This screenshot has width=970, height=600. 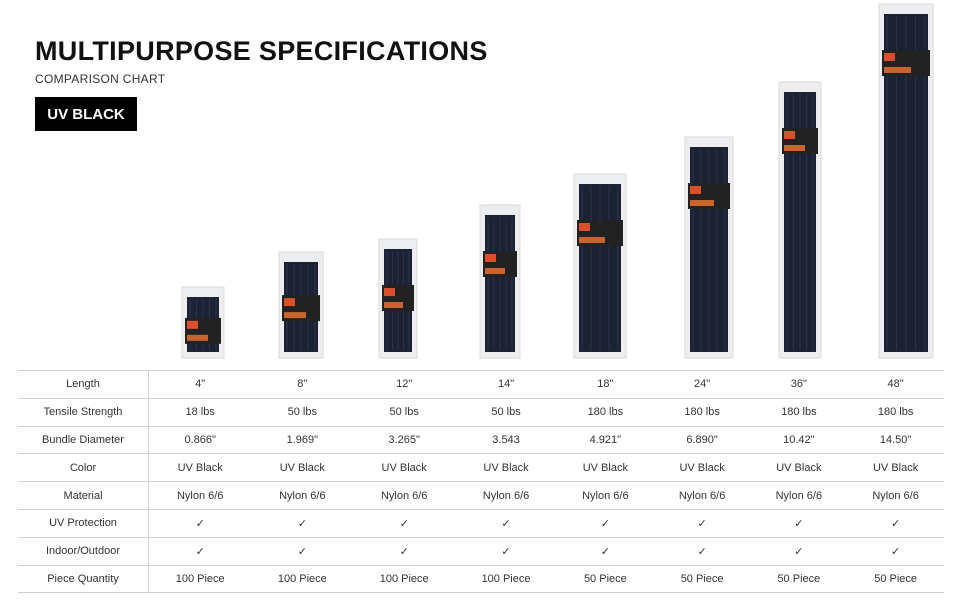 What do you see at coordinates (506, 384) in the screenshot?
I see `cell: 14"` at bounding box center [506, 384].